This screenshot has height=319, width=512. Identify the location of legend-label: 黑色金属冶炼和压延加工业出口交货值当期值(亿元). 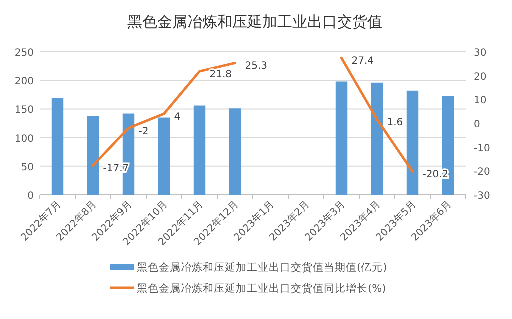
(262, 267).